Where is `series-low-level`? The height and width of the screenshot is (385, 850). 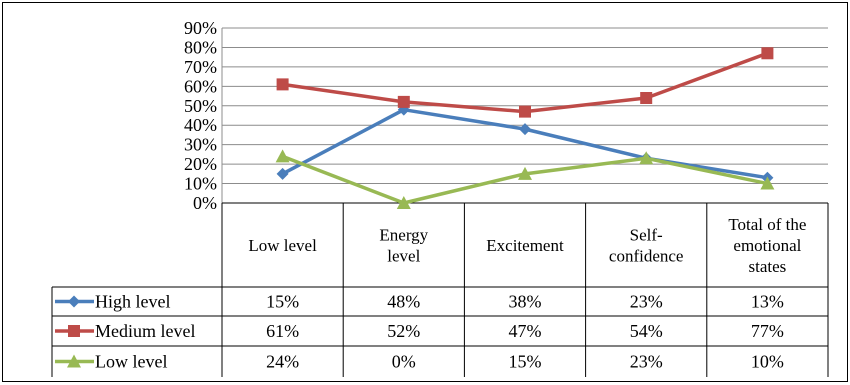
series-low-level is located at coordinates (525, 179).